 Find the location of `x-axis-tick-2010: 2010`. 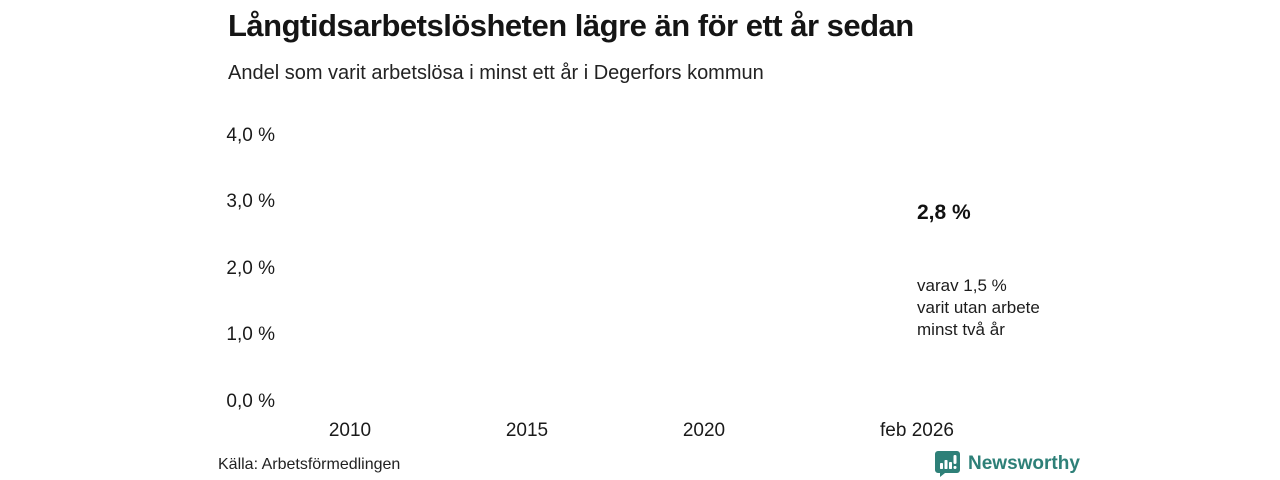

x-axis-tick-2010: 2010 is located at coordinates (350, 430).